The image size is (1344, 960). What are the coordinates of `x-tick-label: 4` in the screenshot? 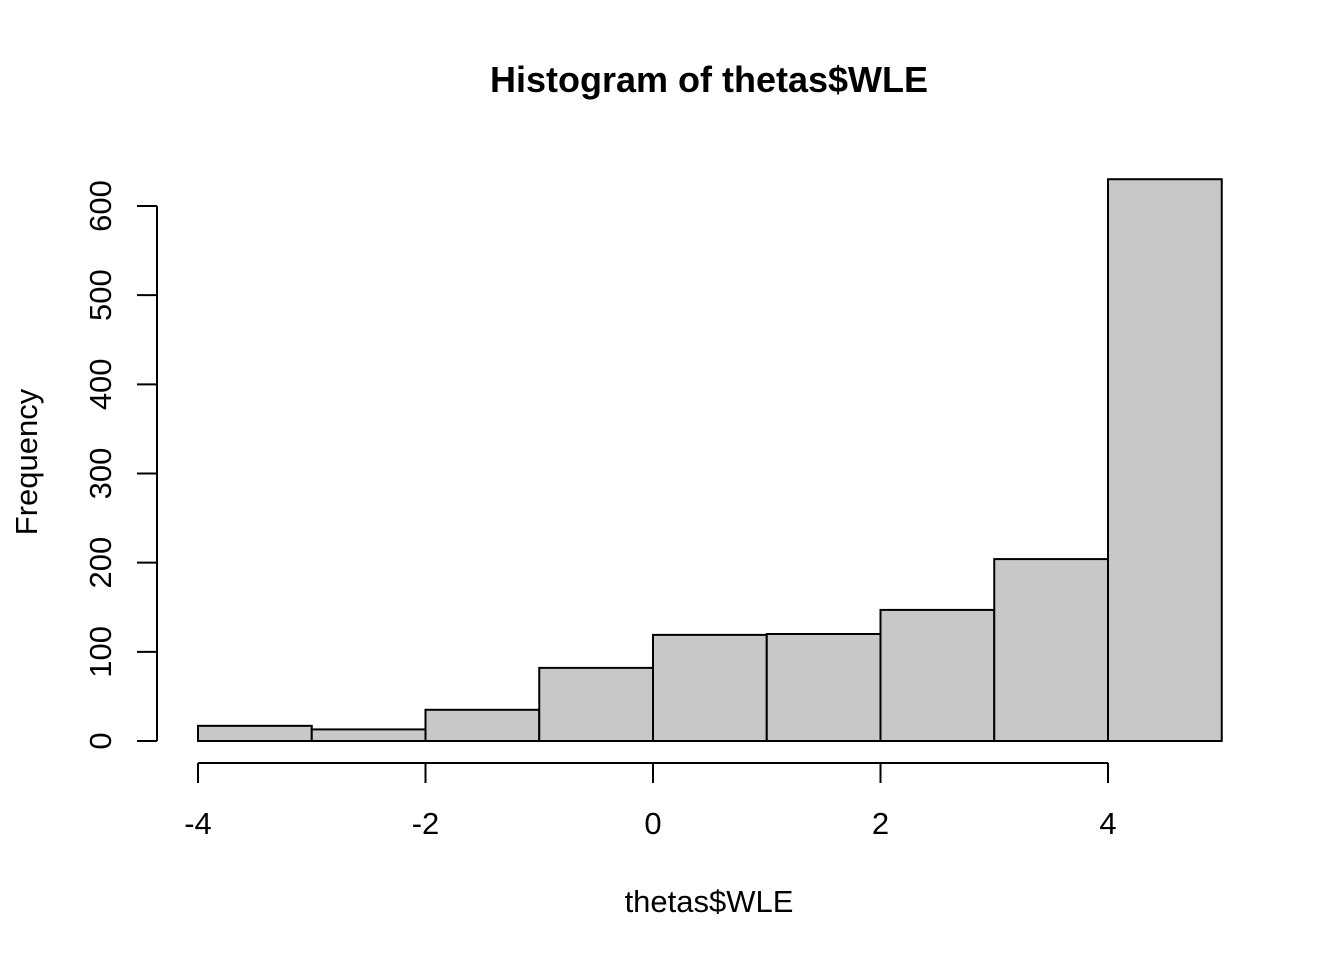 It's located at (1107, 823).